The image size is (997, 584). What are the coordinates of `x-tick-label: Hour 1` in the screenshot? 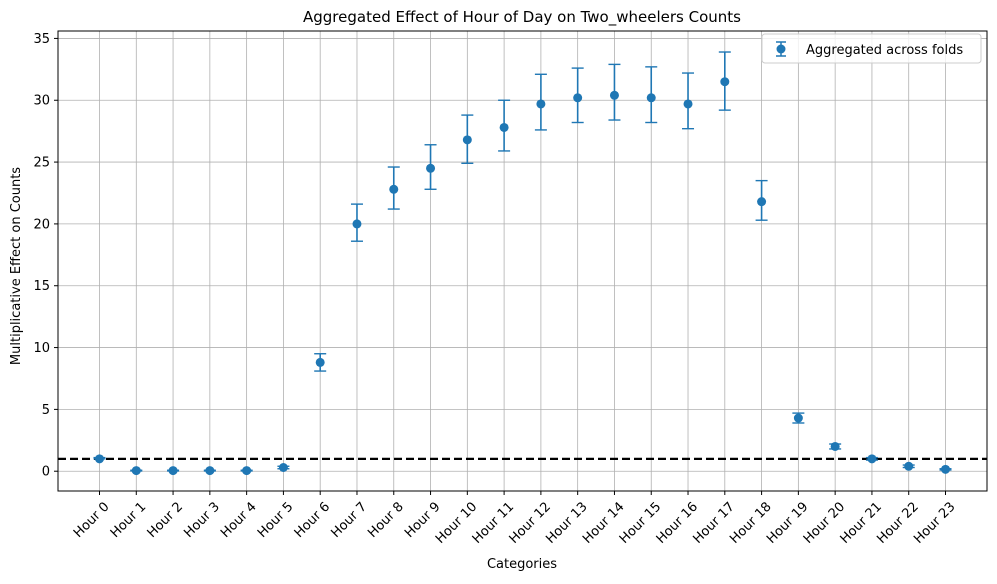 It's located at (129, 520).